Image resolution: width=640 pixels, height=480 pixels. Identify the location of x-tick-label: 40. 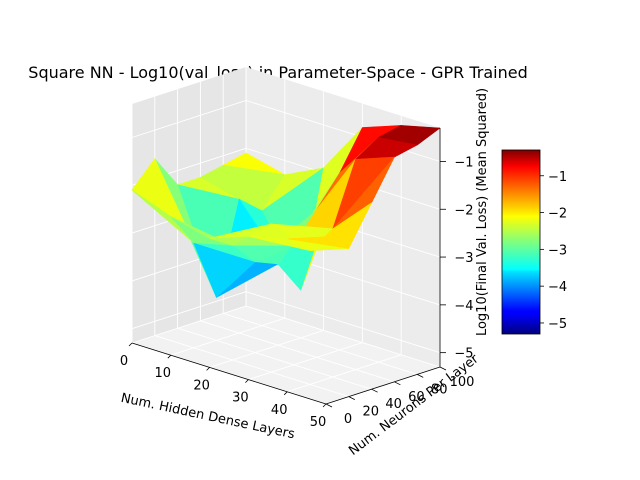
(279, 410).